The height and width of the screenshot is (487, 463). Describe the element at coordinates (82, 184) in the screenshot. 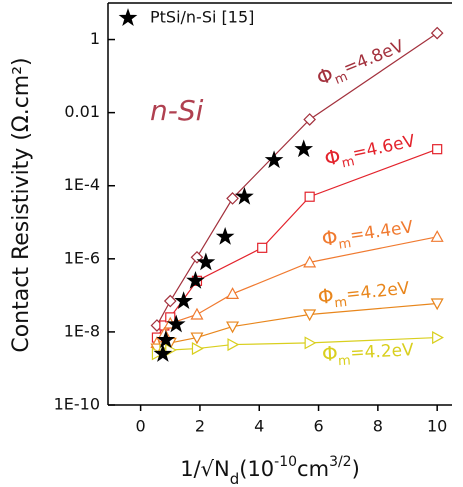

I see `y-tick-label: 1E-4` at that location.